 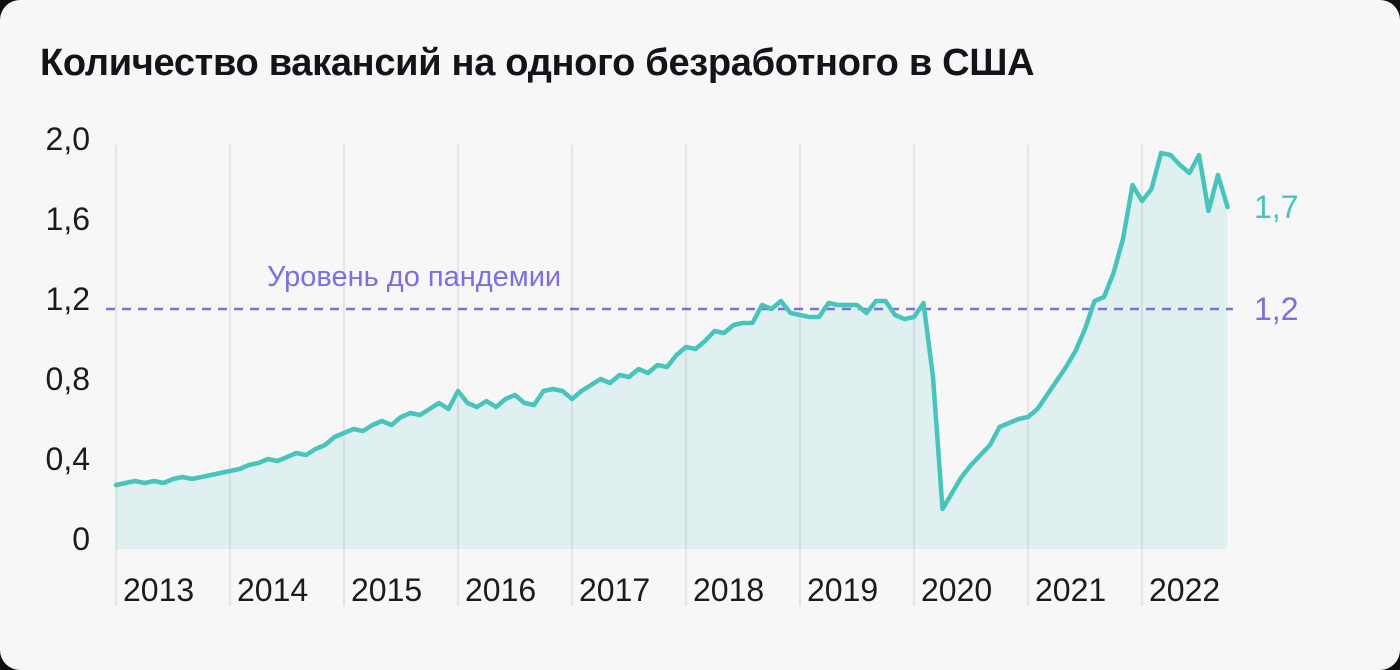 I want to click on x-axis-year: 2013, so click(x=159, y=590).